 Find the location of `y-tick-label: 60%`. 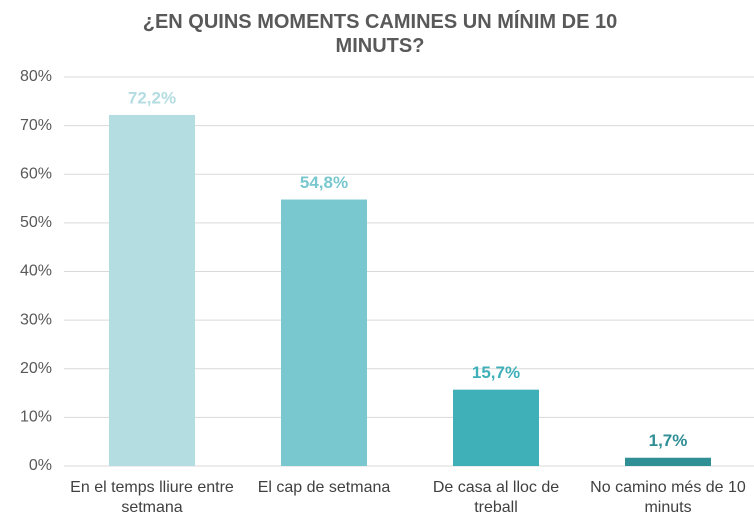

y-tick-label: 60% is located at coordinates (36, 173).